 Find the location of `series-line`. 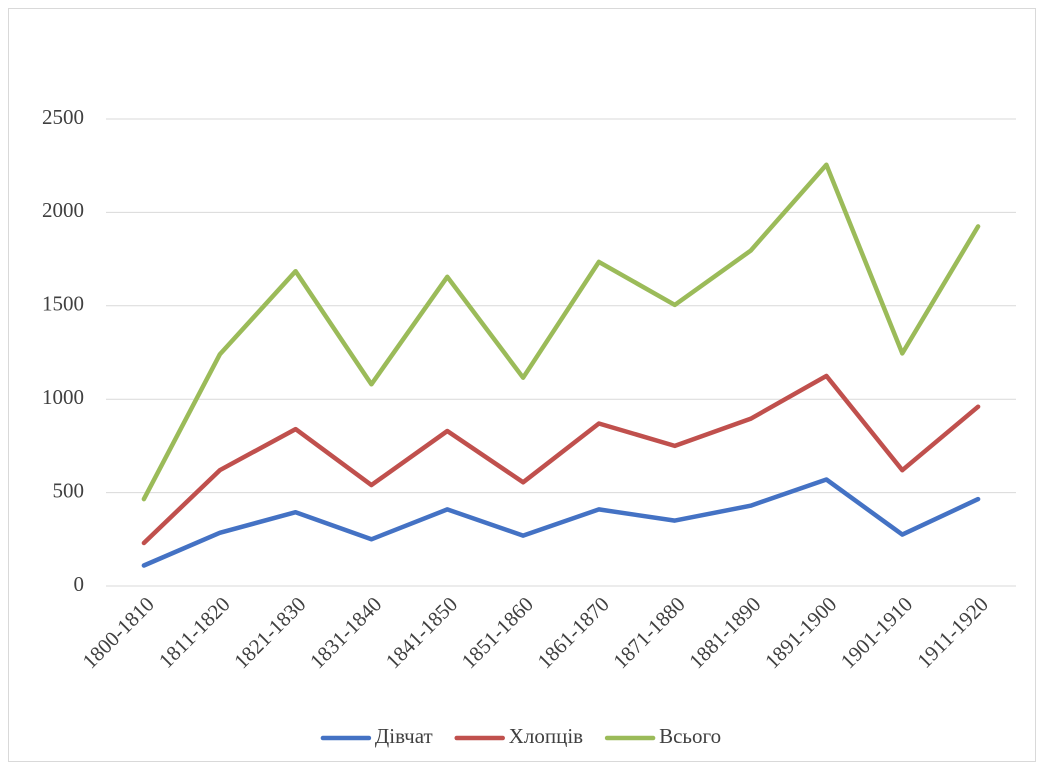

series-line is located at coordinates (561, 522).